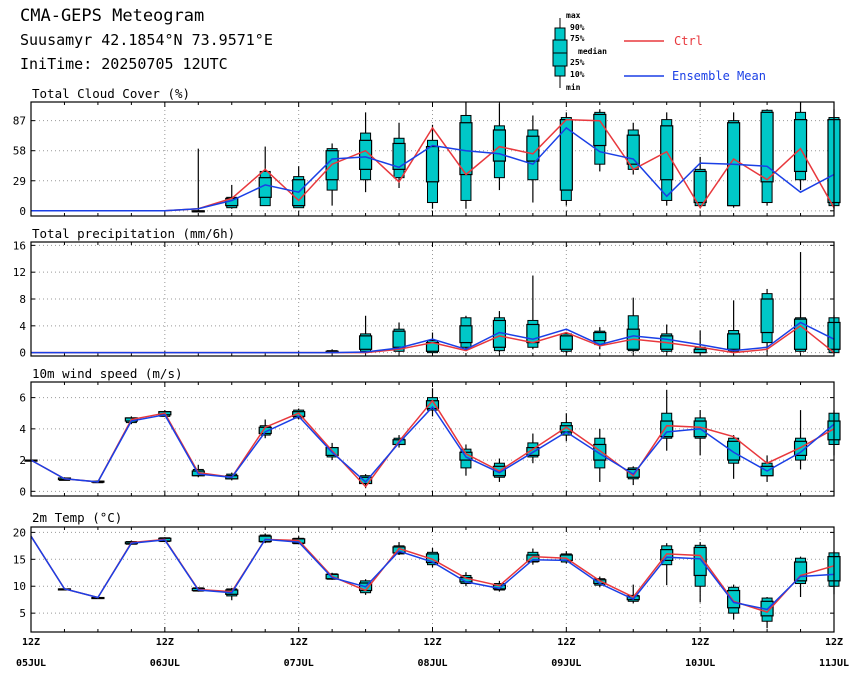  What do you see at coordinates (22, 398) in the screenshot?
I see `y-tick-label: 6` at bounding box center [22, 398].